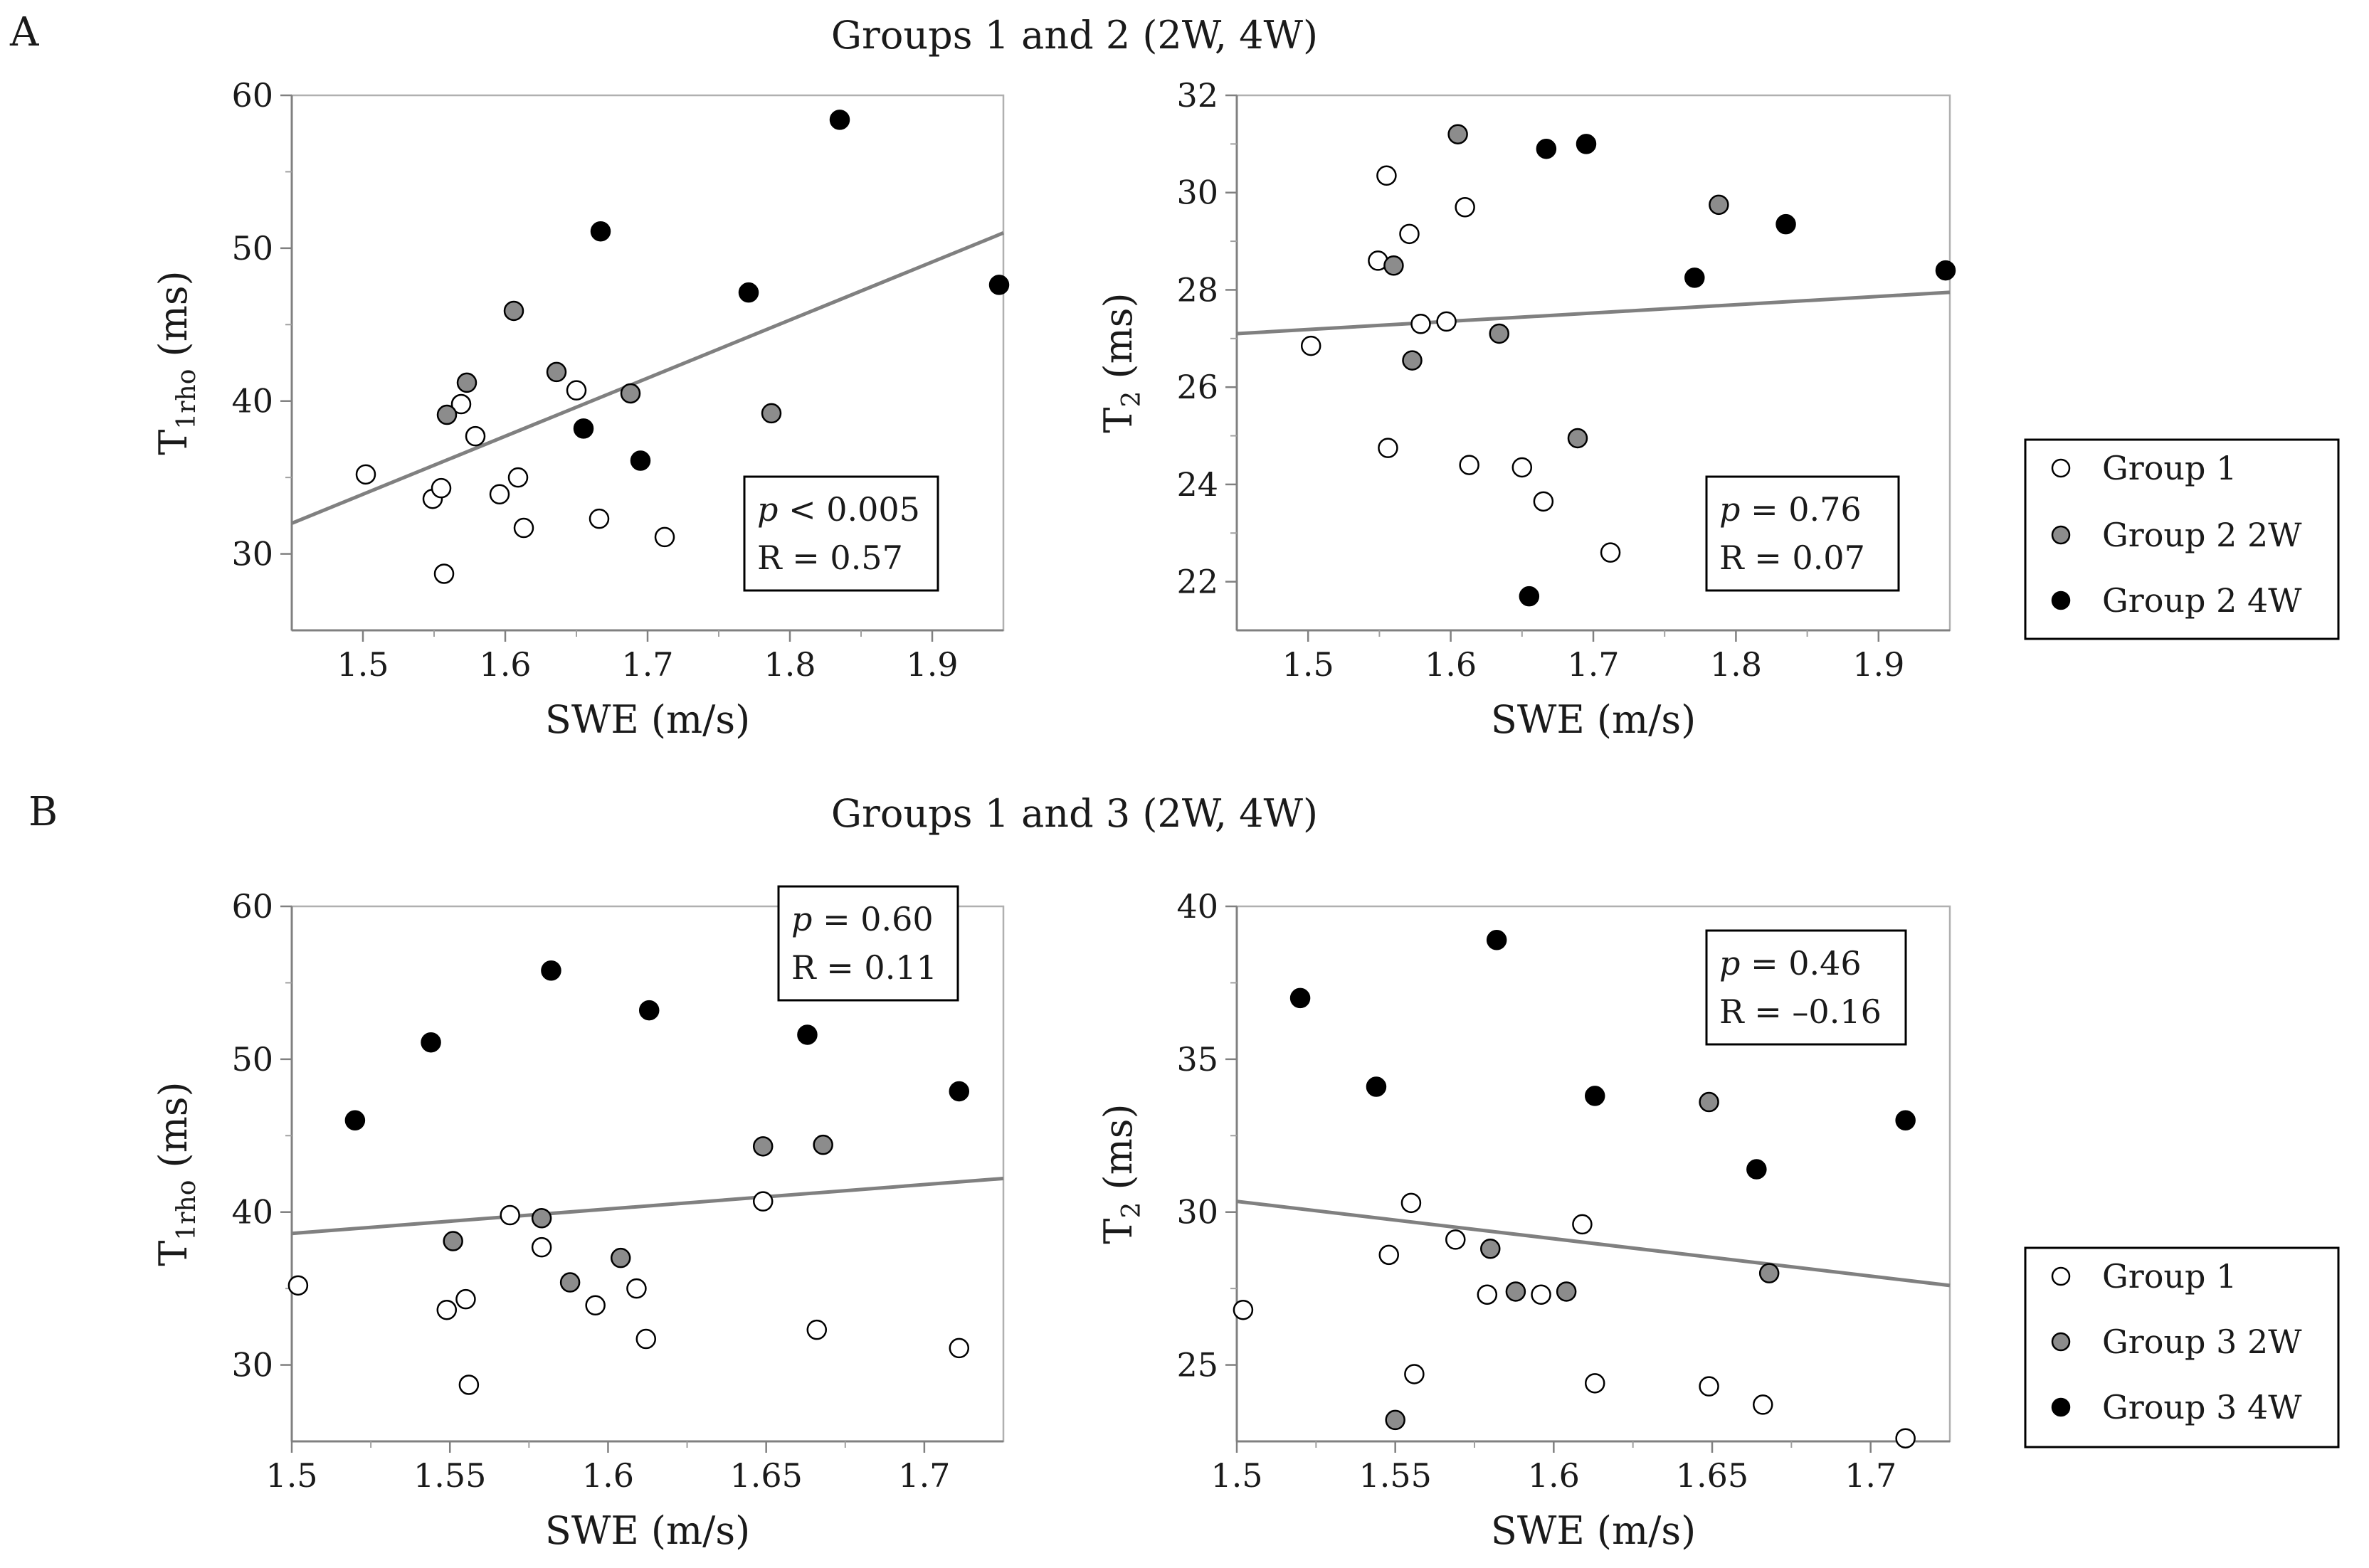 This screenshot has height=1568, width=2369. I want to click on y-tick-label: 32, so click(1197, 95).